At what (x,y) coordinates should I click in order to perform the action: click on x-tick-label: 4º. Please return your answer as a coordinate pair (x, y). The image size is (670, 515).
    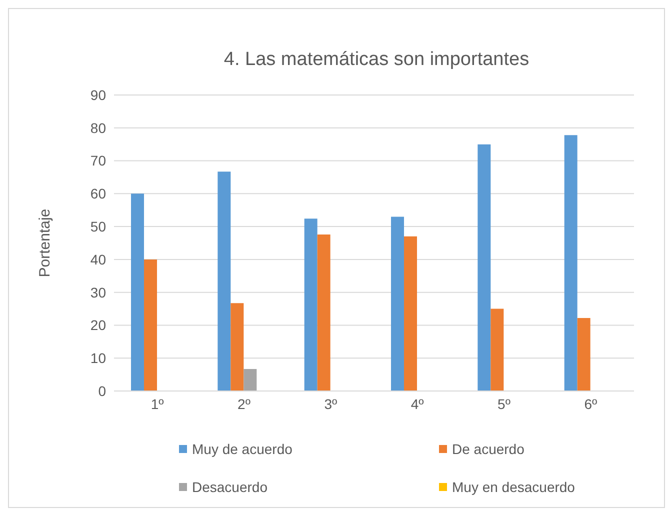
    Looking at the image, I should click on (417, 404).